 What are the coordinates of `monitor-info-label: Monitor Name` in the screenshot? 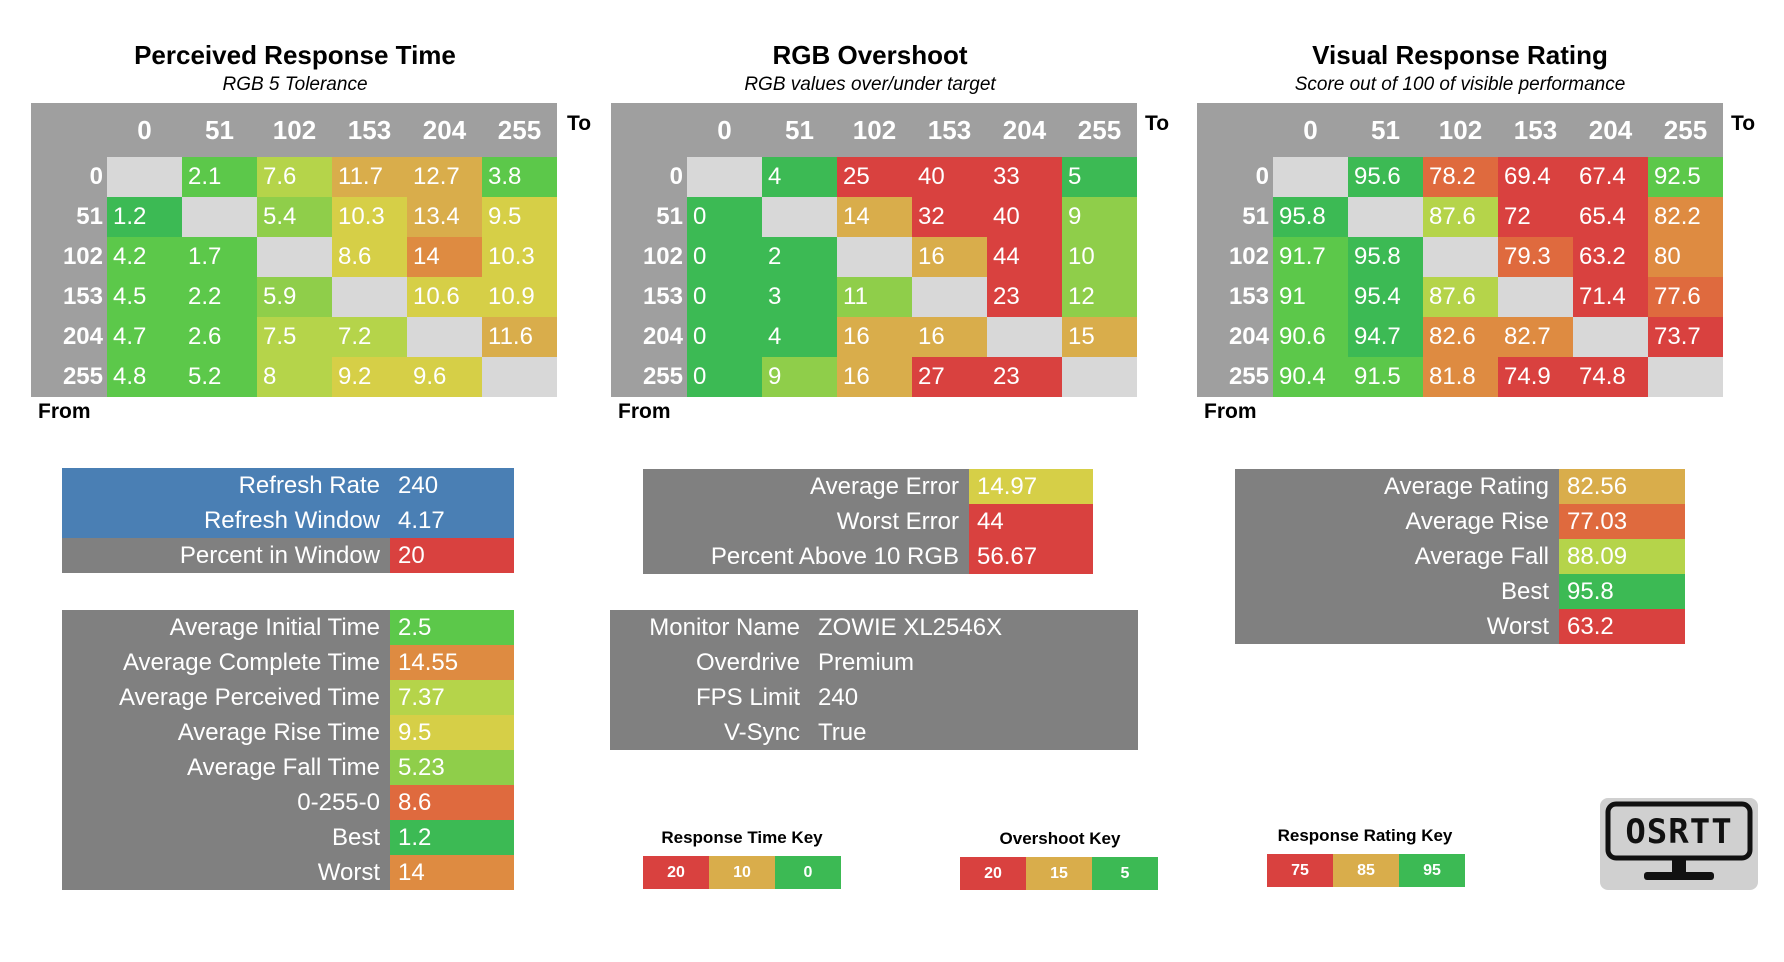 It's located at (724, 627).